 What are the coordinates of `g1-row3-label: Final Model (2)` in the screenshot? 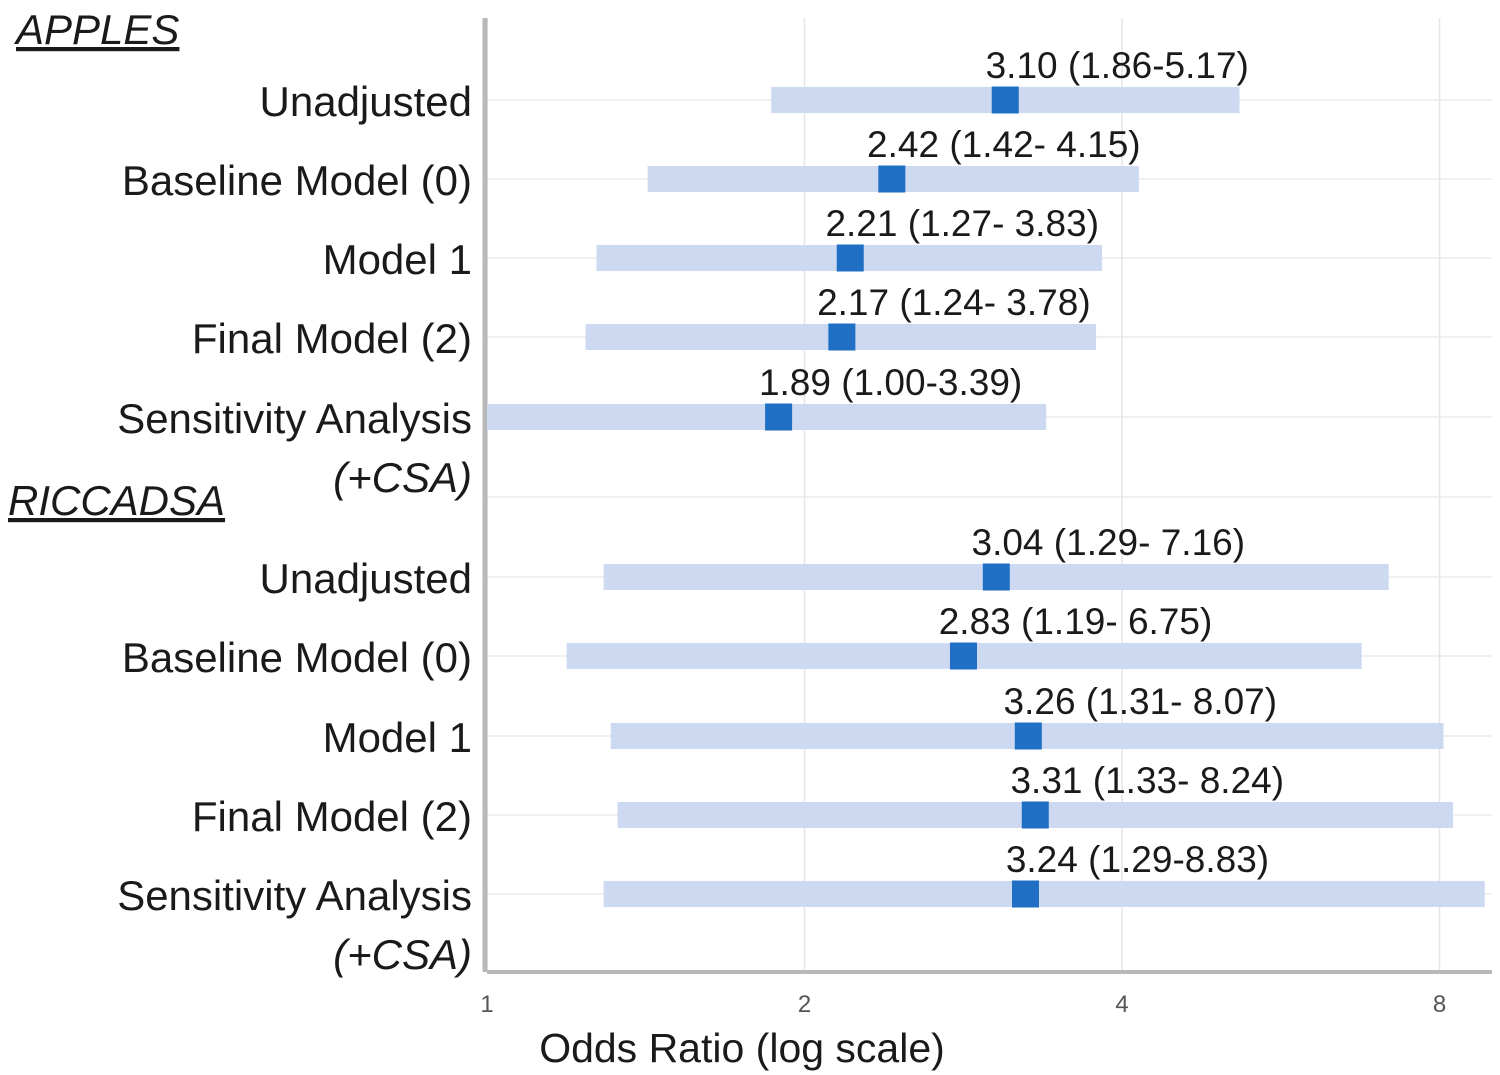 It's located at (332, 816).